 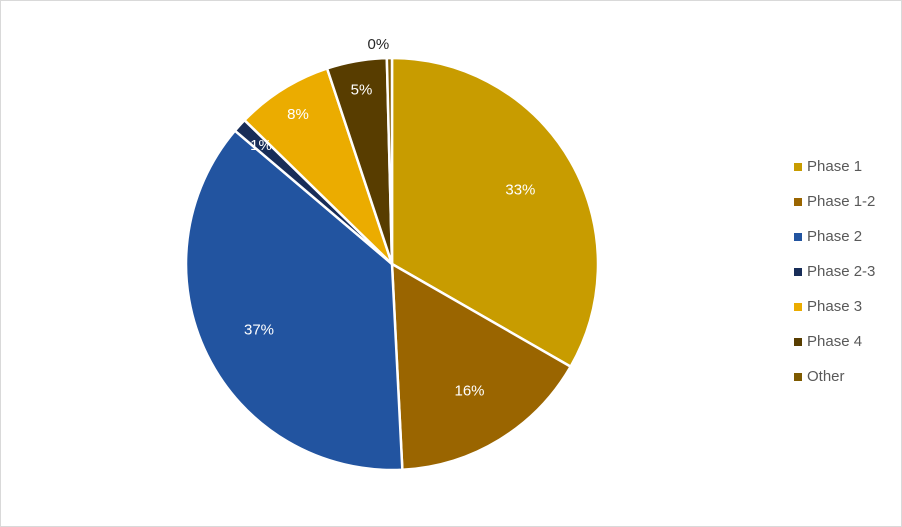 What do you see at coordinates (841, 271) in the screenshot?
I see `legend-label: Phase 2-3` at bounding box center [841, 271].